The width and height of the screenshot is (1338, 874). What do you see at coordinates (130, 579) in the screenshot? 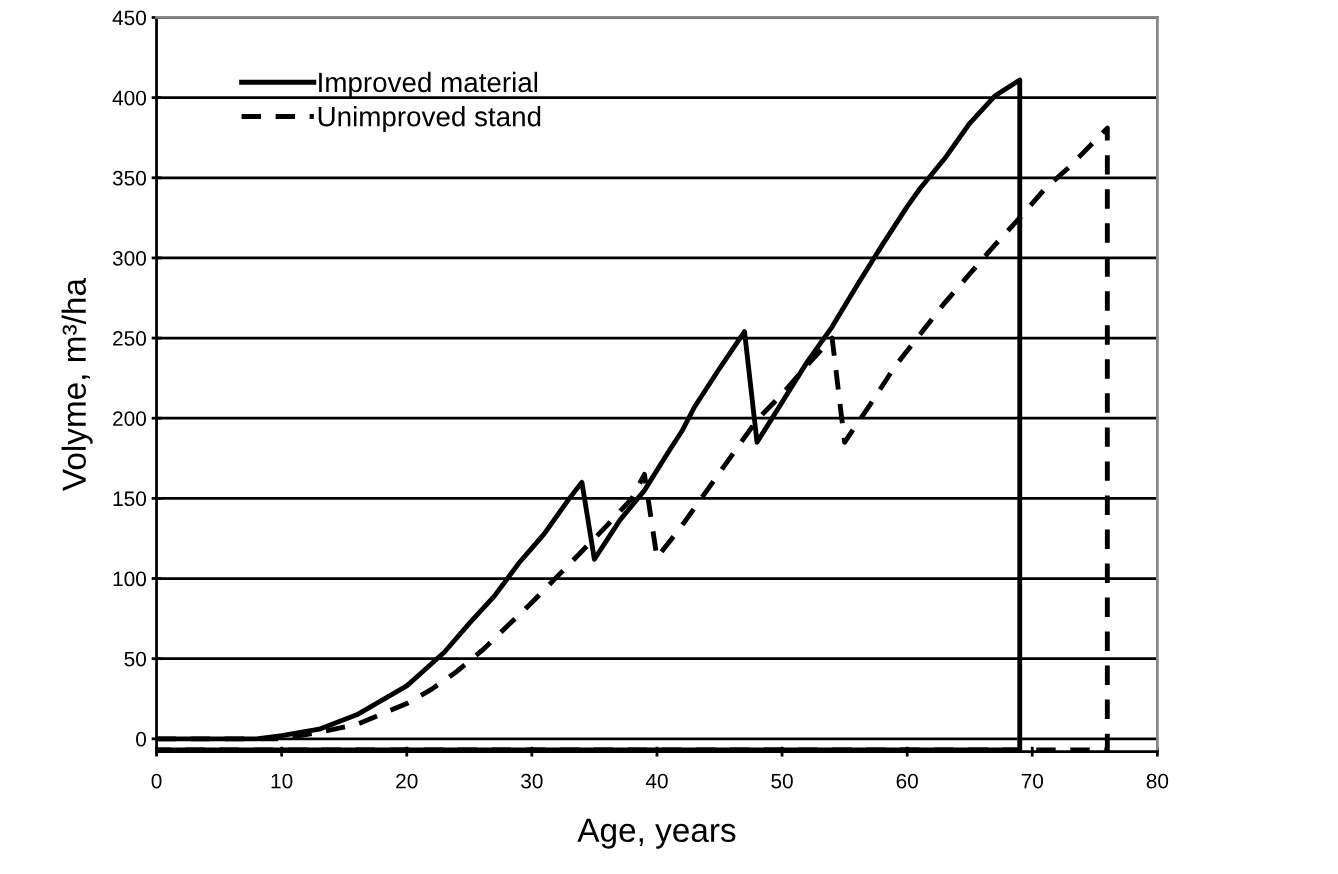
I see `y-tick-label: 100` at bounding box center [130, 579].